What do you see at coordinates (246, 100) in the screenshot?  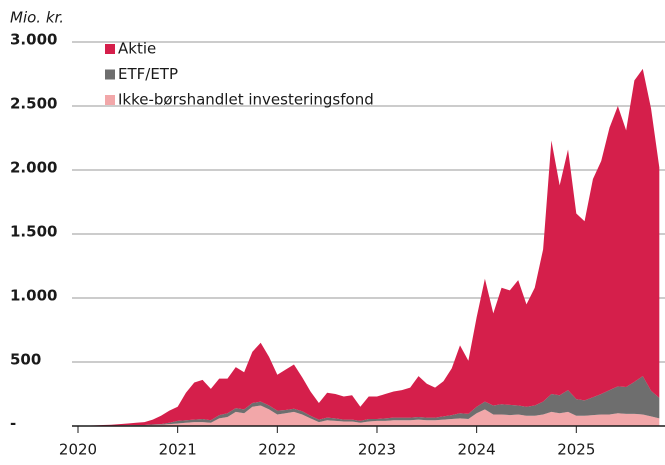 I see `legend-label: Ikke-børshandlet investeringsfond` at bounding box center [246, 100].